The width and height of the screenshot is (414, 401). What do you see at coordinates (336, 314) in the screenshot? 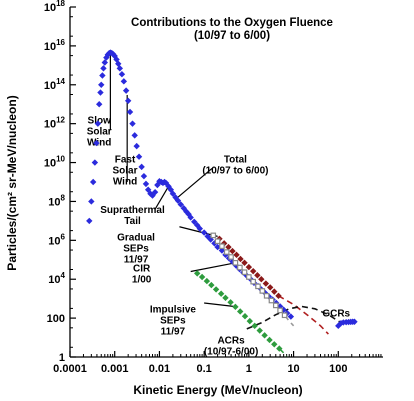
I see `annotation-label: GCRs` at bounding box center [336, 314].